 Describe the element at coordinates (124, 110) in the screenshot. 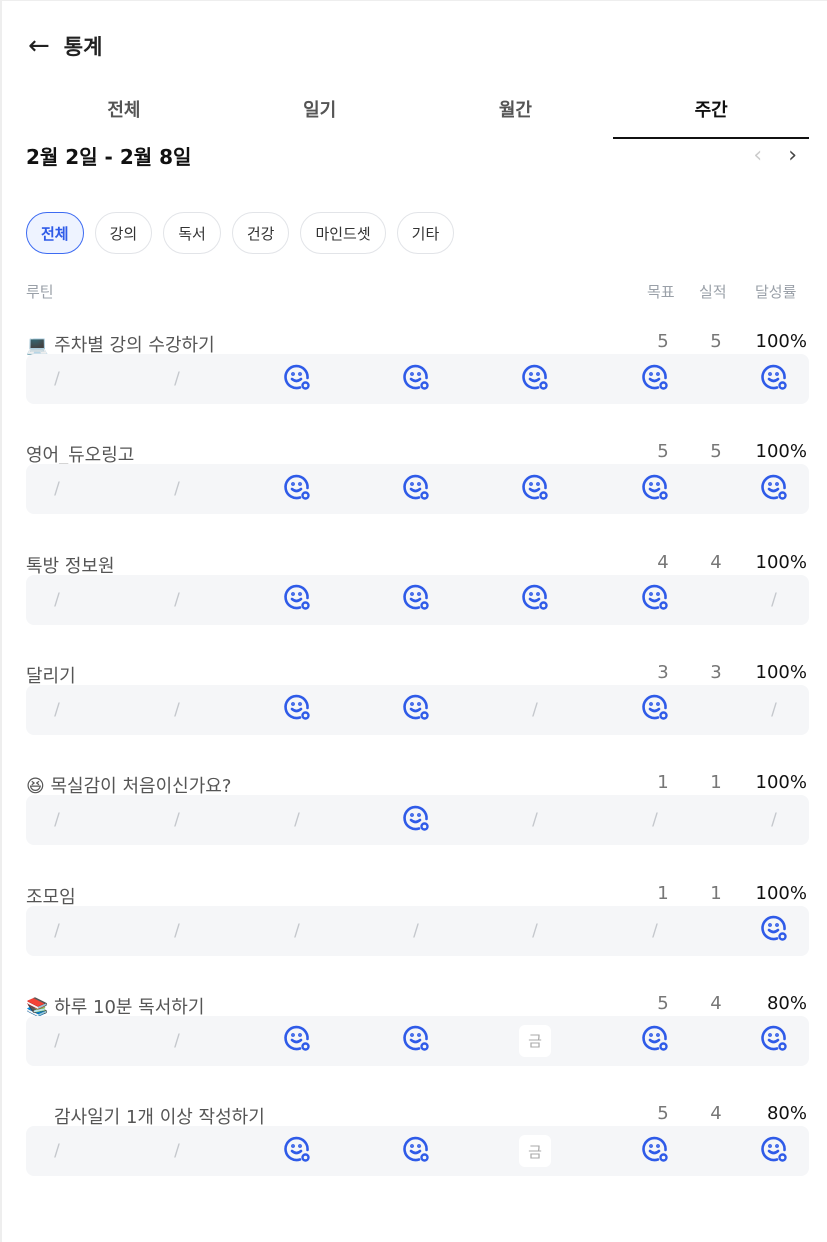

I see `tab-all: 전체` at that location.